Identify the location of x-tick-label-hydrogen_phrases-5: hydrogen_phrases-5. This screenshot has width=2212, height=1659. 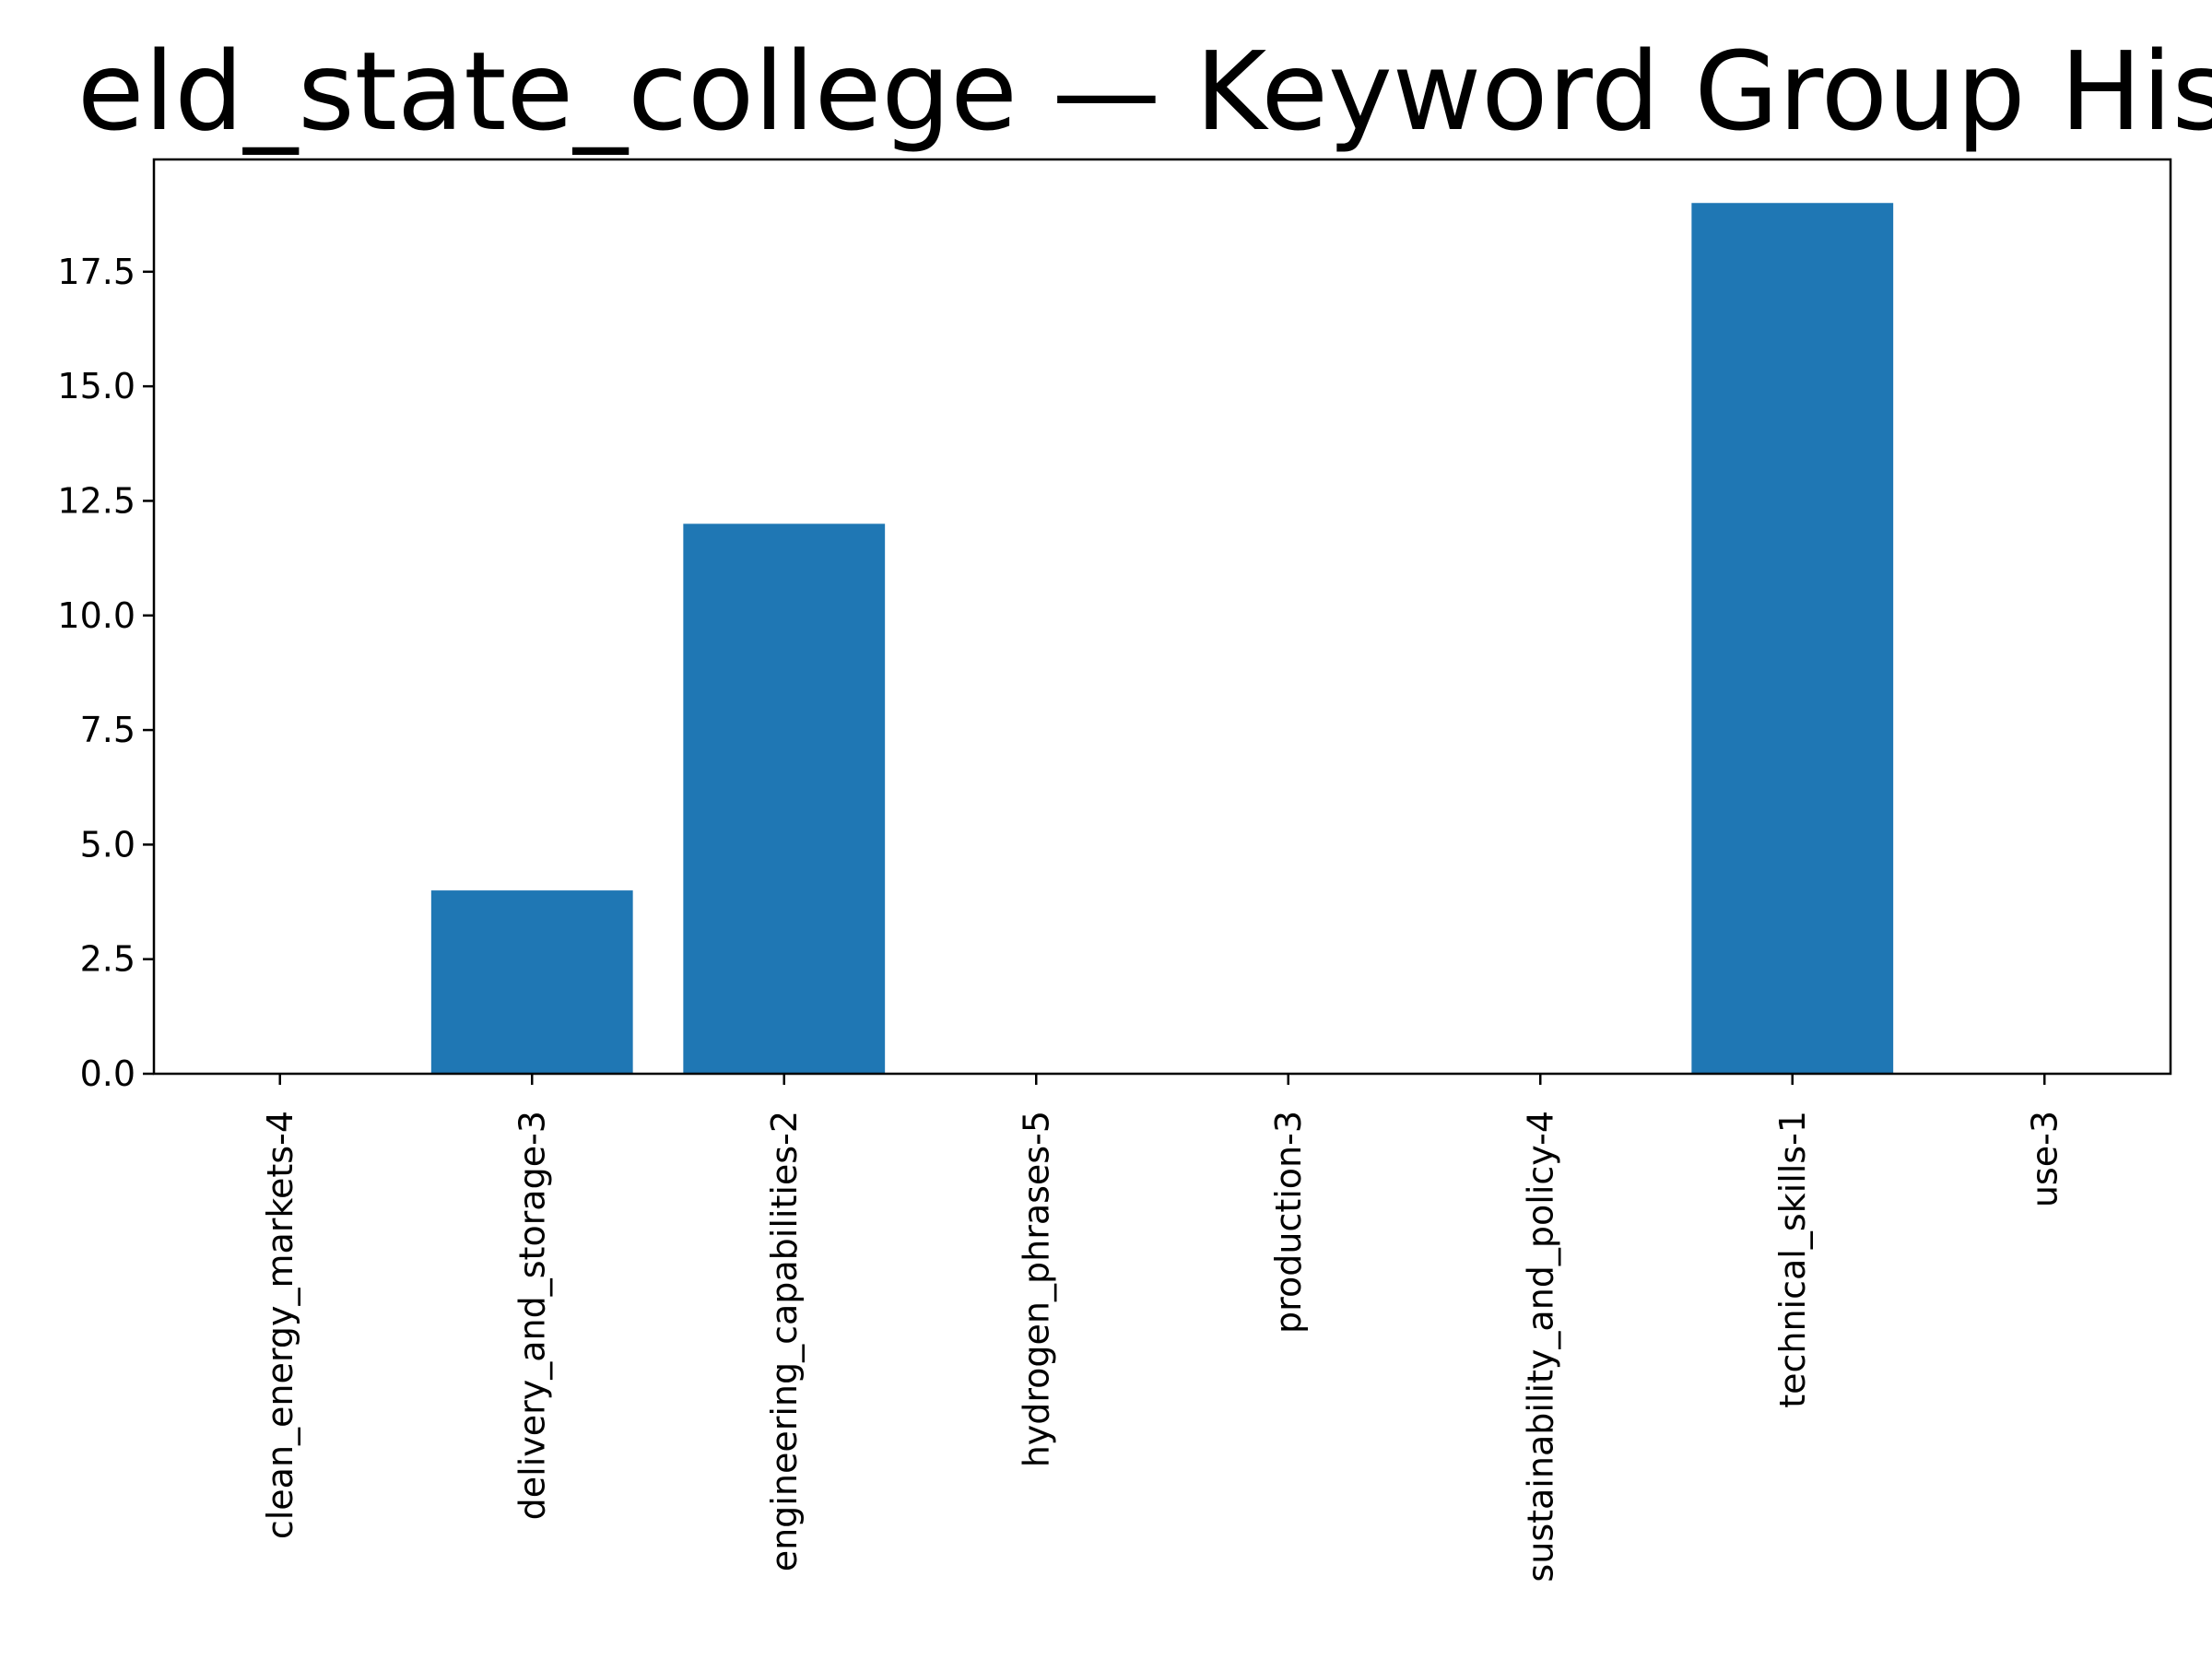
(1036, 1289).